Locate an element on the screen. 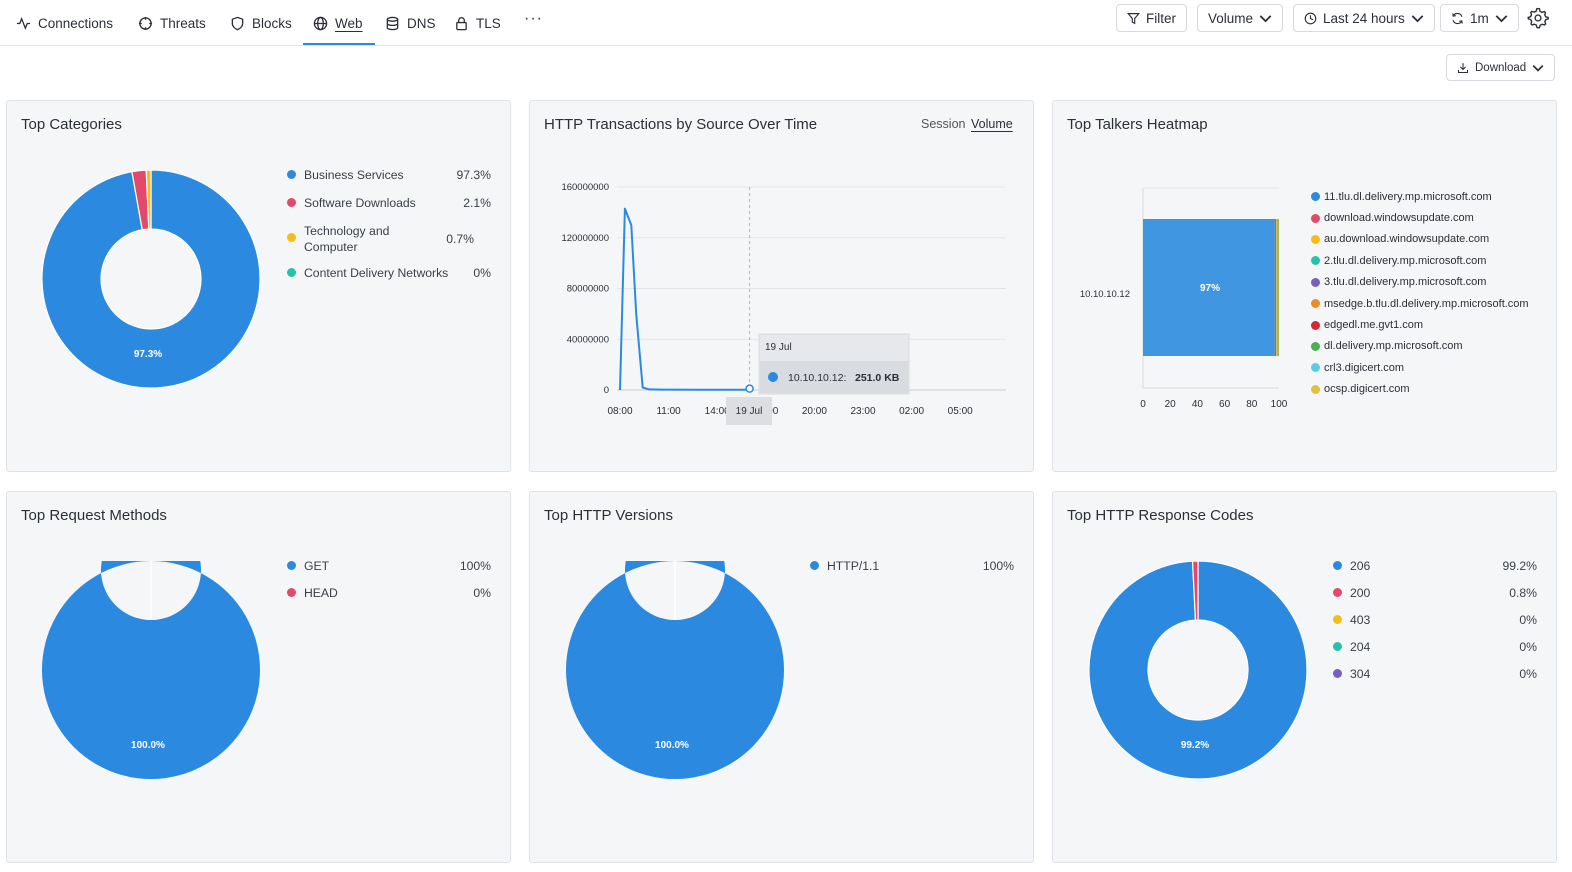 The width and height of the screenshot is (1572, 872). session-toggle: Session is located at coordinates (943, 124).